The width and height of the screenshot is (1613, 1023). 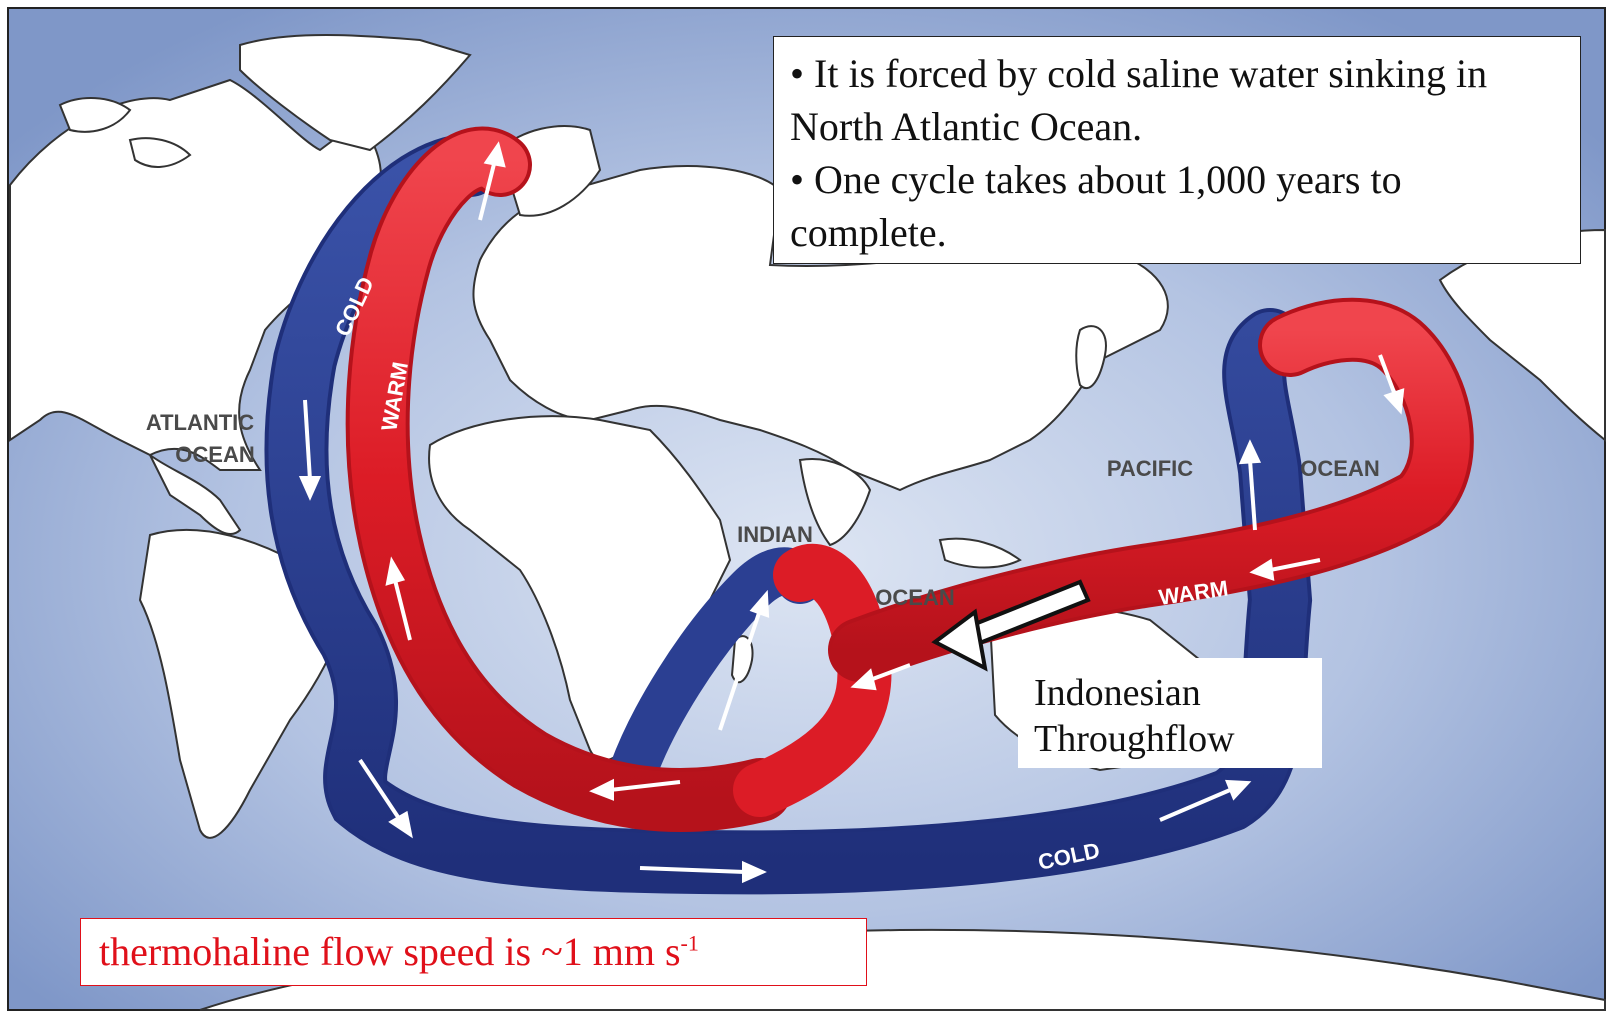 What do you see at coordinates (390, 951) in the screenshot?
I see `flow-speed-text: thermohaline flow speed is ~1 mm s` at bounding box center [390, 951].